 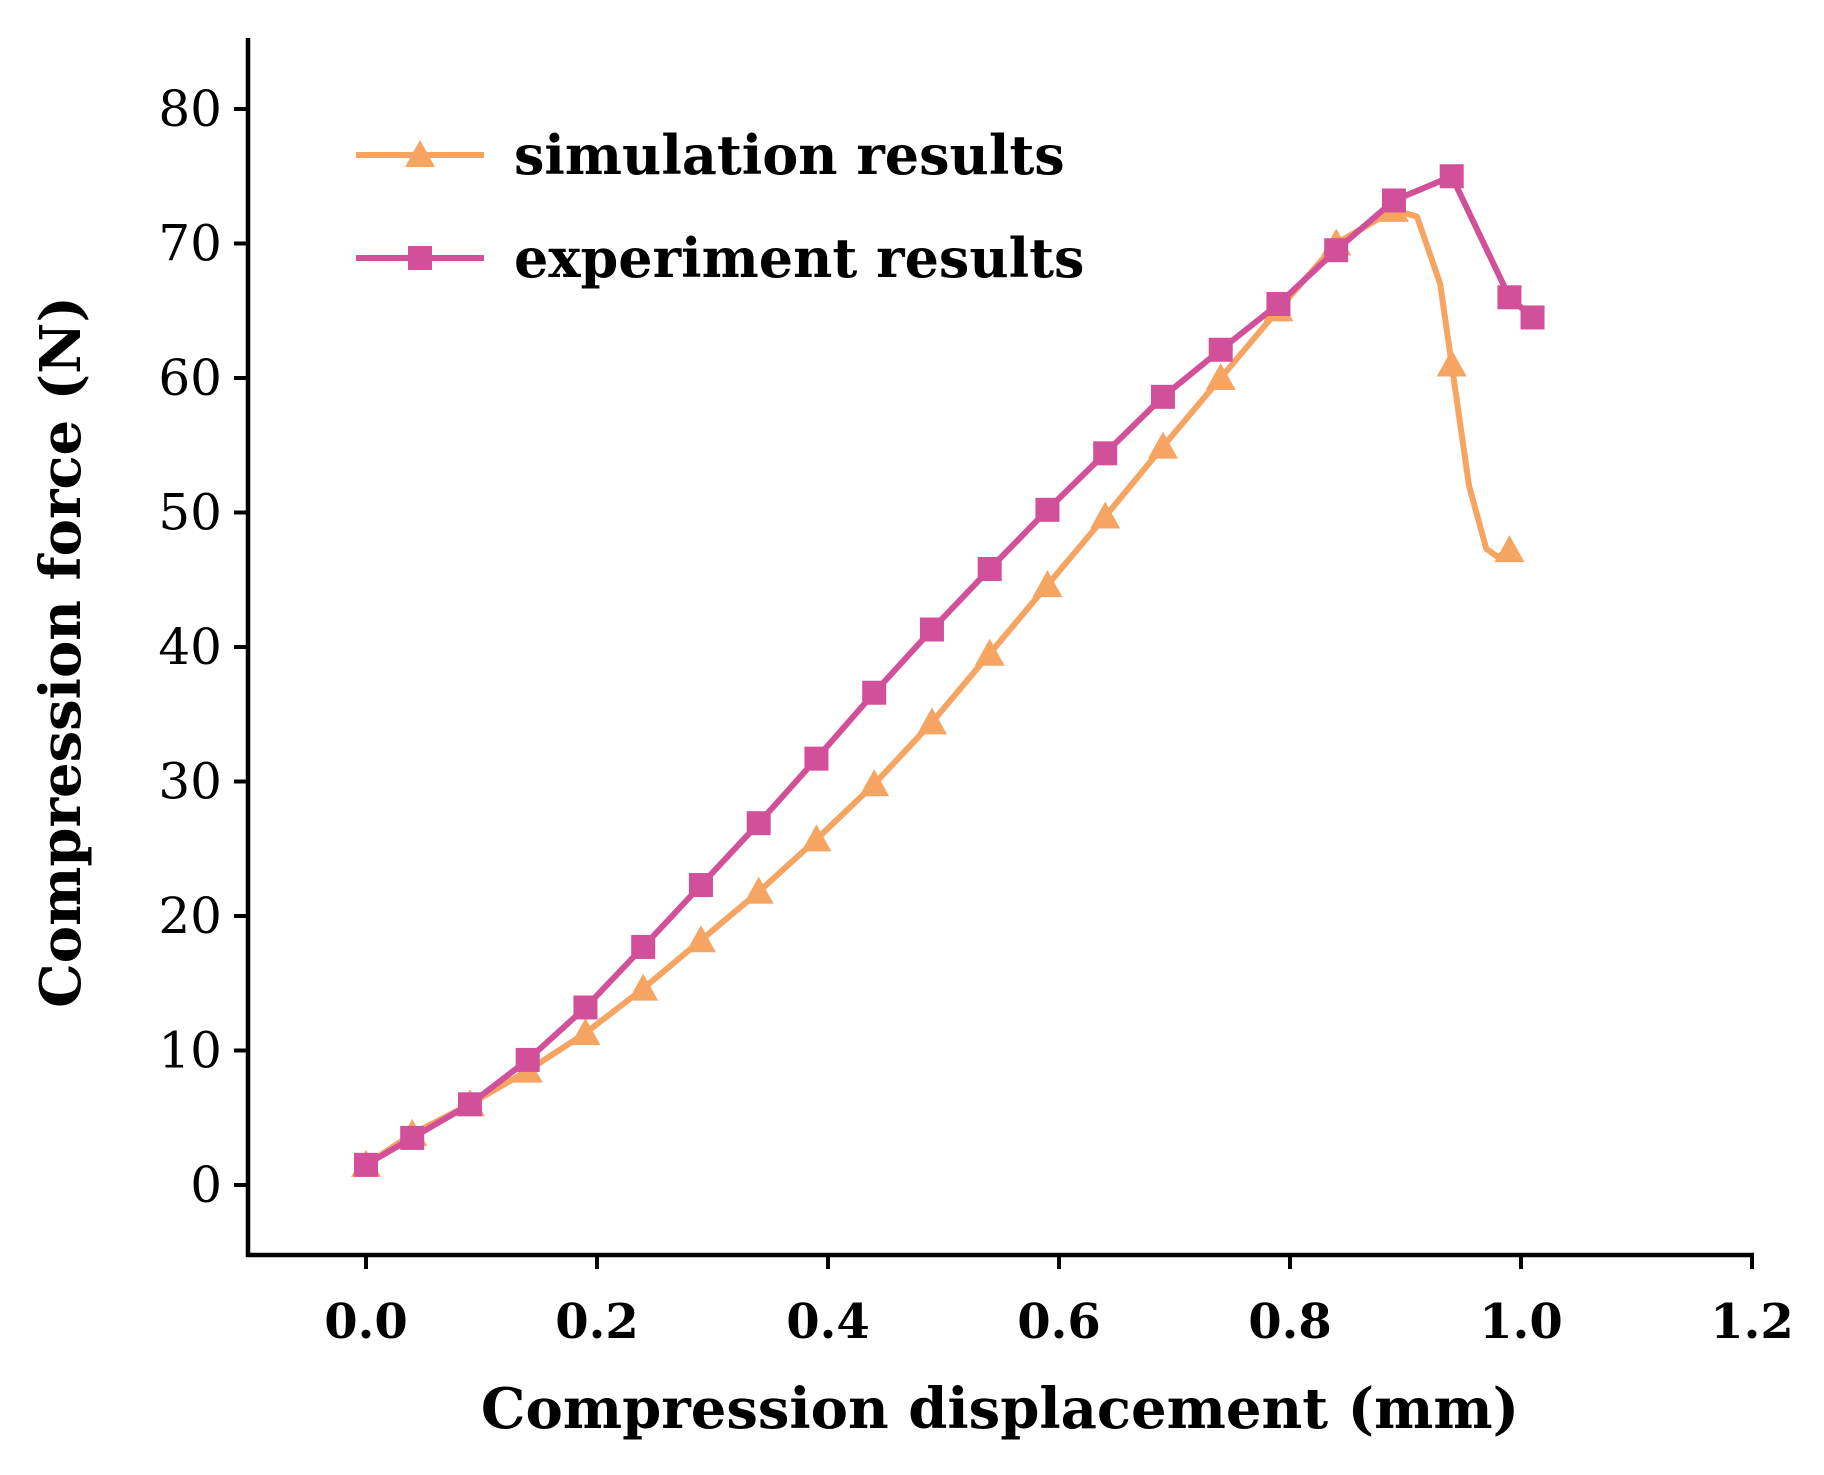 I want to click on x-ticks: 0.0 0.2 0.4 0.6 0.8 1.0 1.2, so click(x=1059, y=1302).